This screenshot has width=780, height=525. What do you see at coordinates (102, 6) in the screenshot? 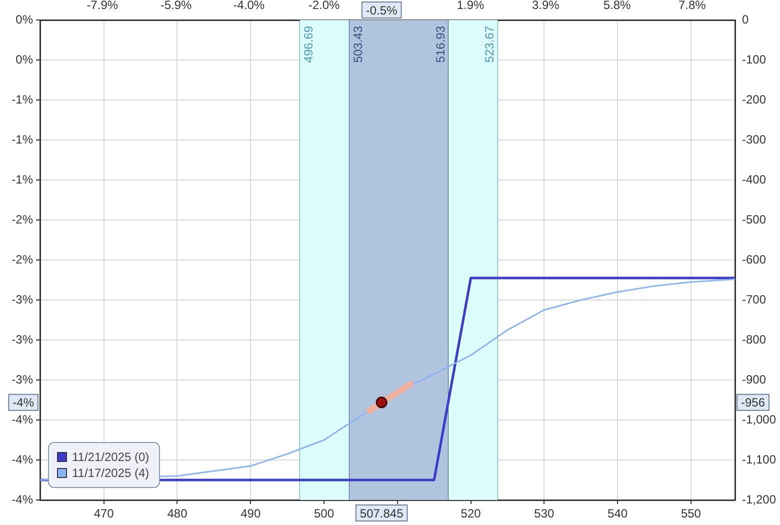
I see `x2-tick-label: -7.9%` at bounding box center [102, 6].